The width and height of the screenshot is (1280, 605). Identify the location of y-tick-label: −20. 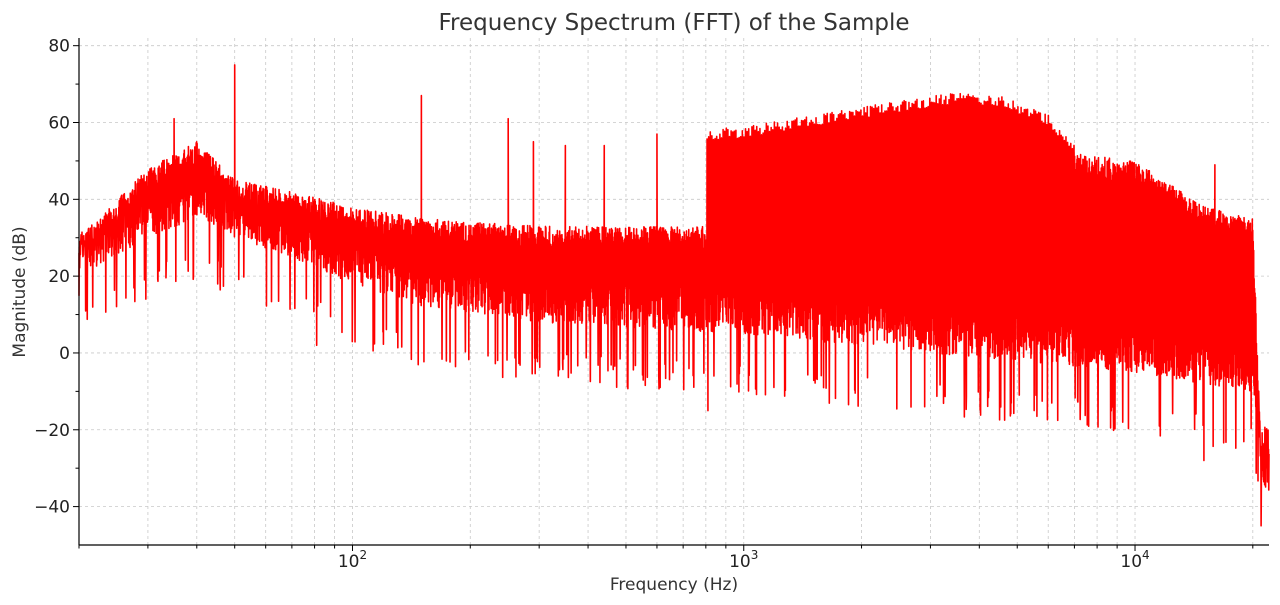
(52, 431).